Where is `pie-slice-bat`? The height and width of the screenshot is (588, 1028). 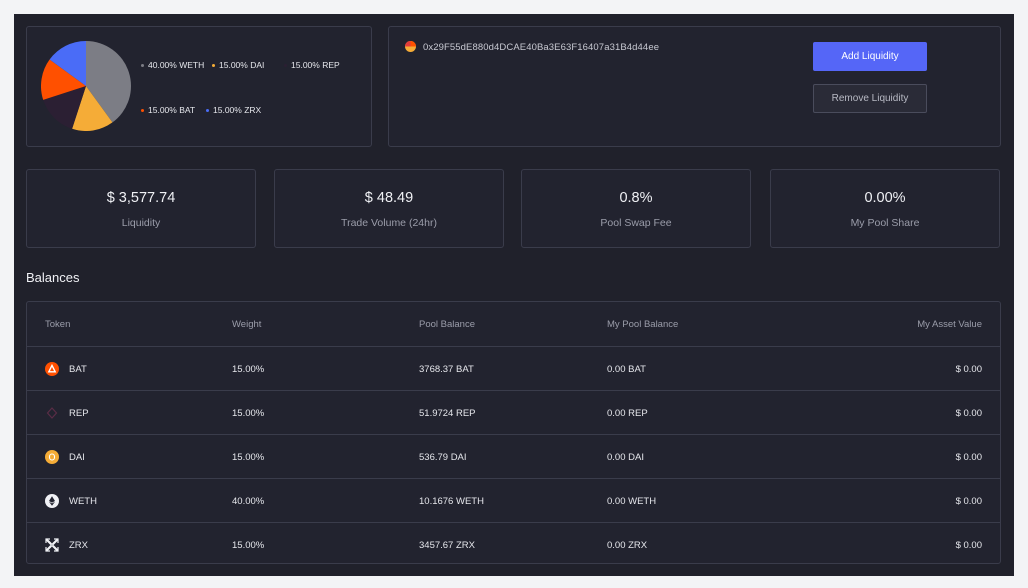
pie-slice-bat is located at coordinates (63, 79).